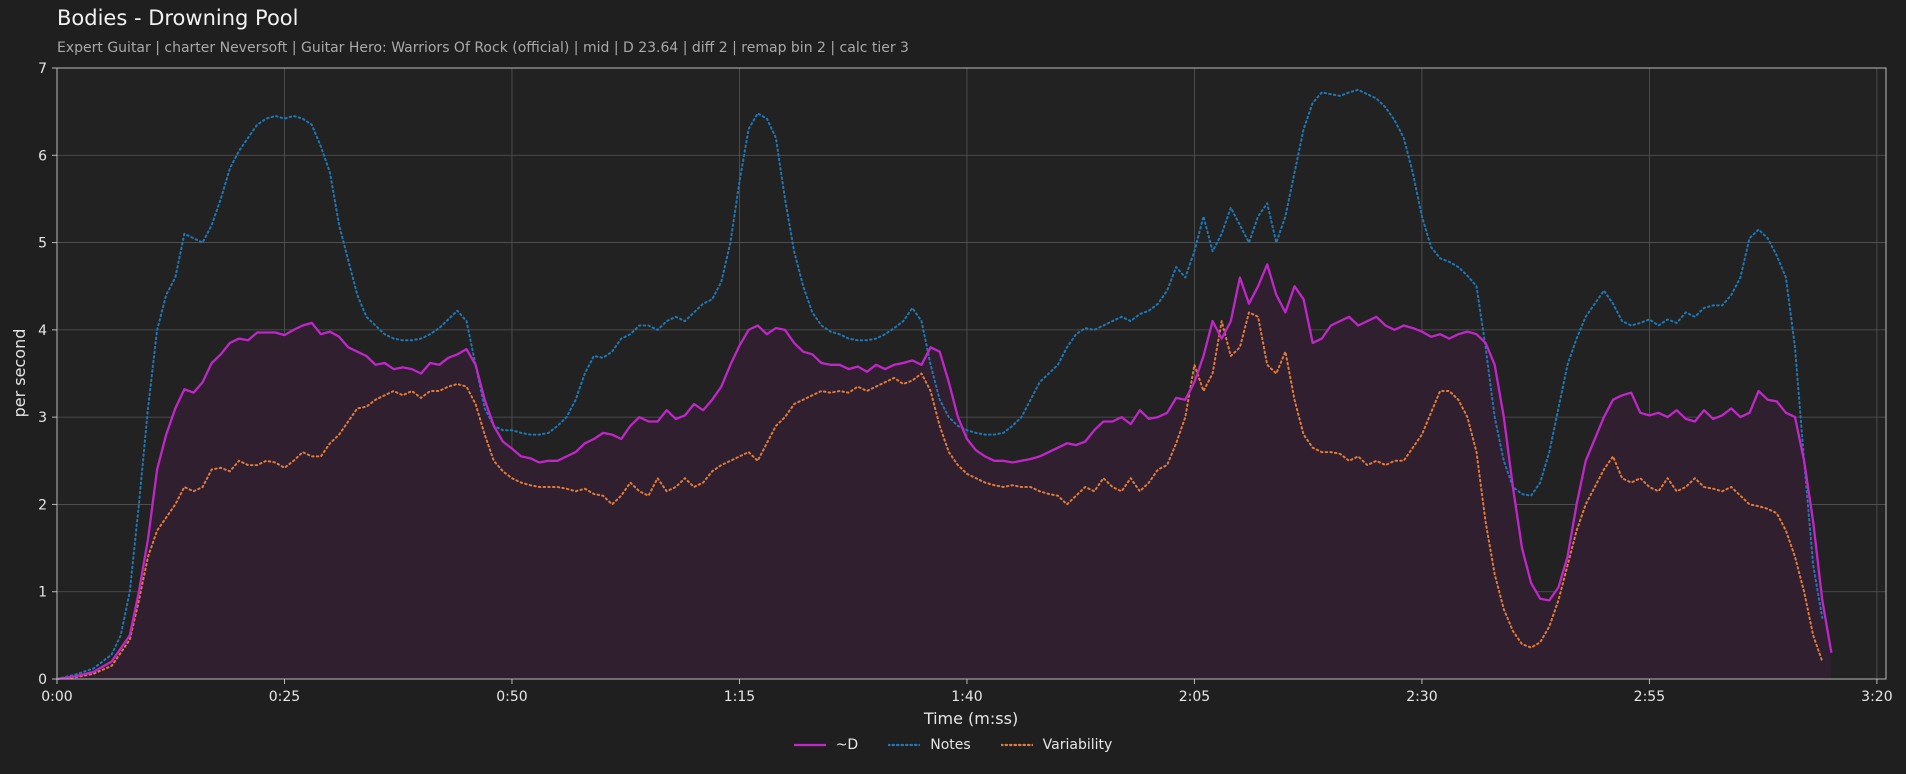 The image size is (1906, 774). Describe the element at coordinates (42, 69) in the screenshot. I see `y-tick-label: 7` at that location.